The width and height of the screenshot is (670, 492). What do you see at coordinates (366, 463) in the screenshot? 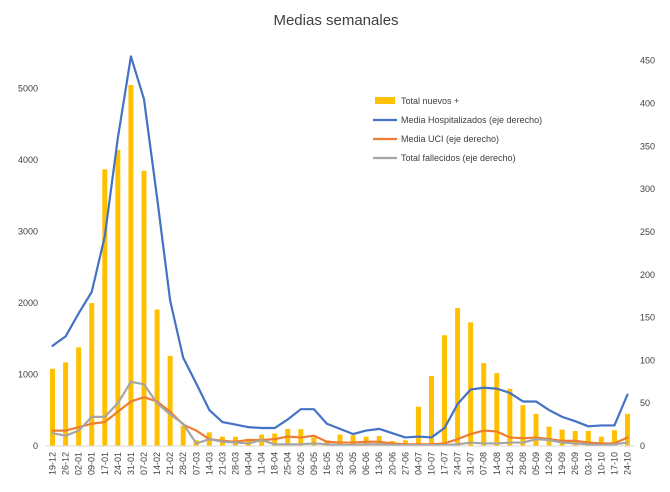
I see `x-tick-label: 06-06` at bounding box center [366, 463].